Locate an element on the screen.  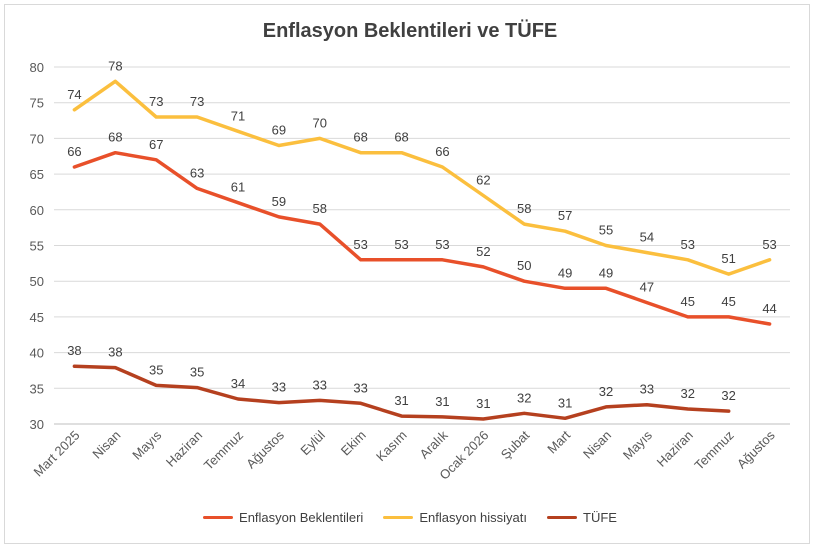
data-label: 59 is located at coordinates (279, 201).